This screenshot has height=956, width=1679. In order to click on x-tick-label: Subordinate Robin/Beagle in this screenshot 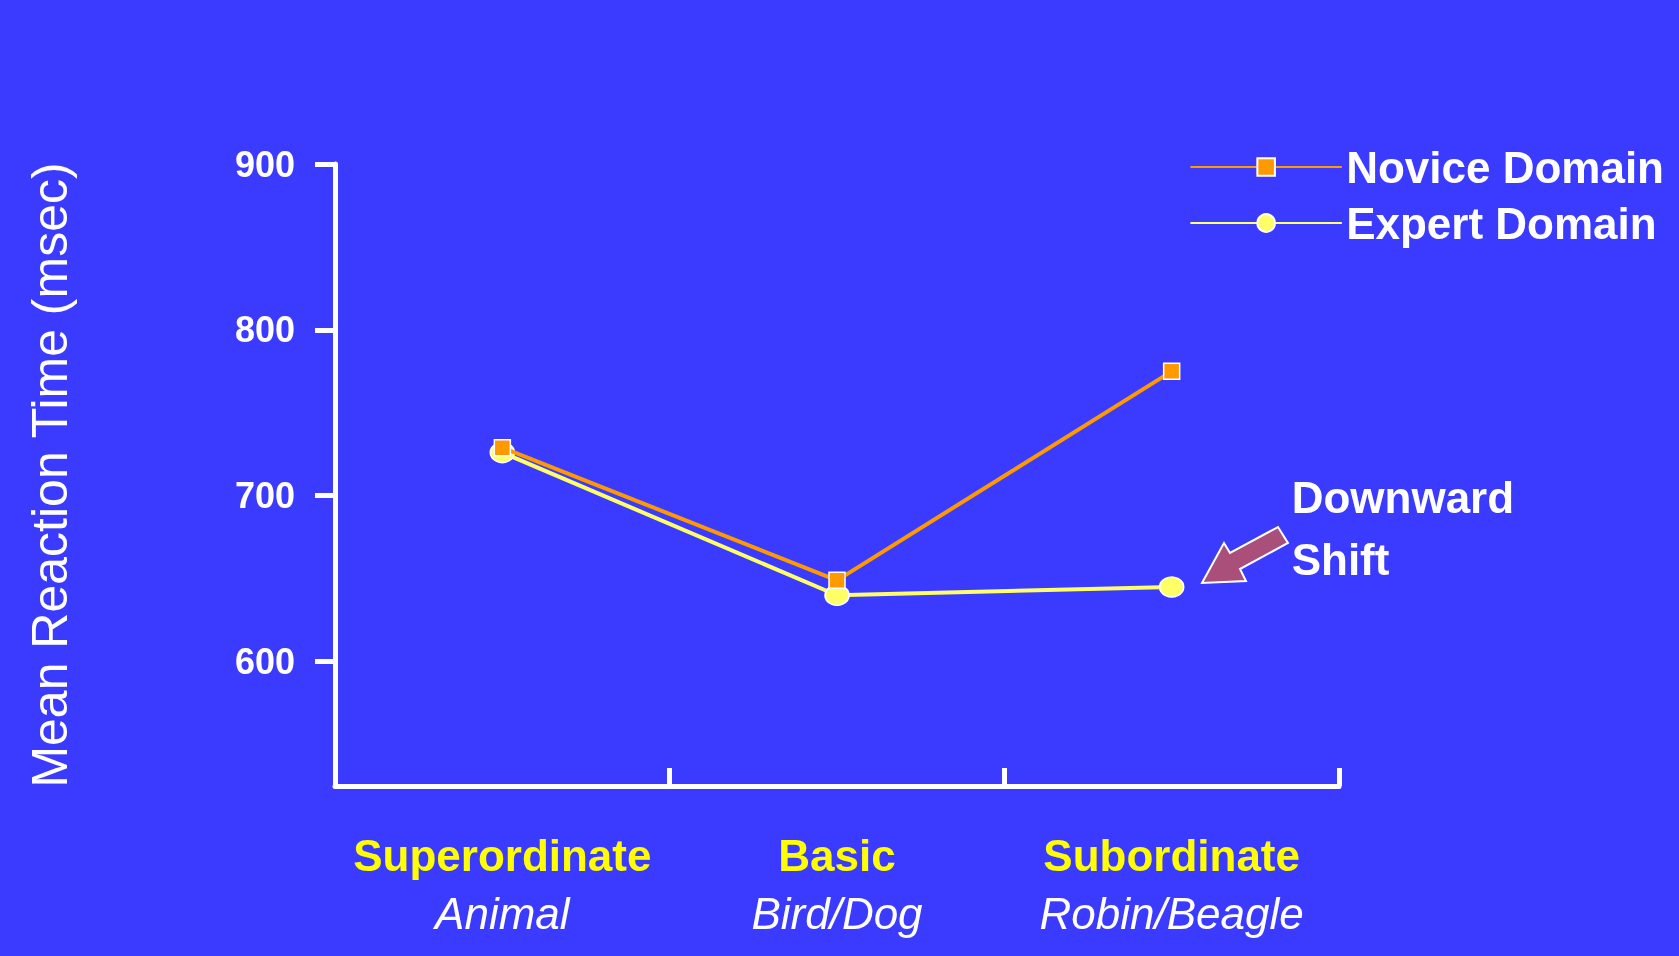, I will do `click(1171, 884)`.